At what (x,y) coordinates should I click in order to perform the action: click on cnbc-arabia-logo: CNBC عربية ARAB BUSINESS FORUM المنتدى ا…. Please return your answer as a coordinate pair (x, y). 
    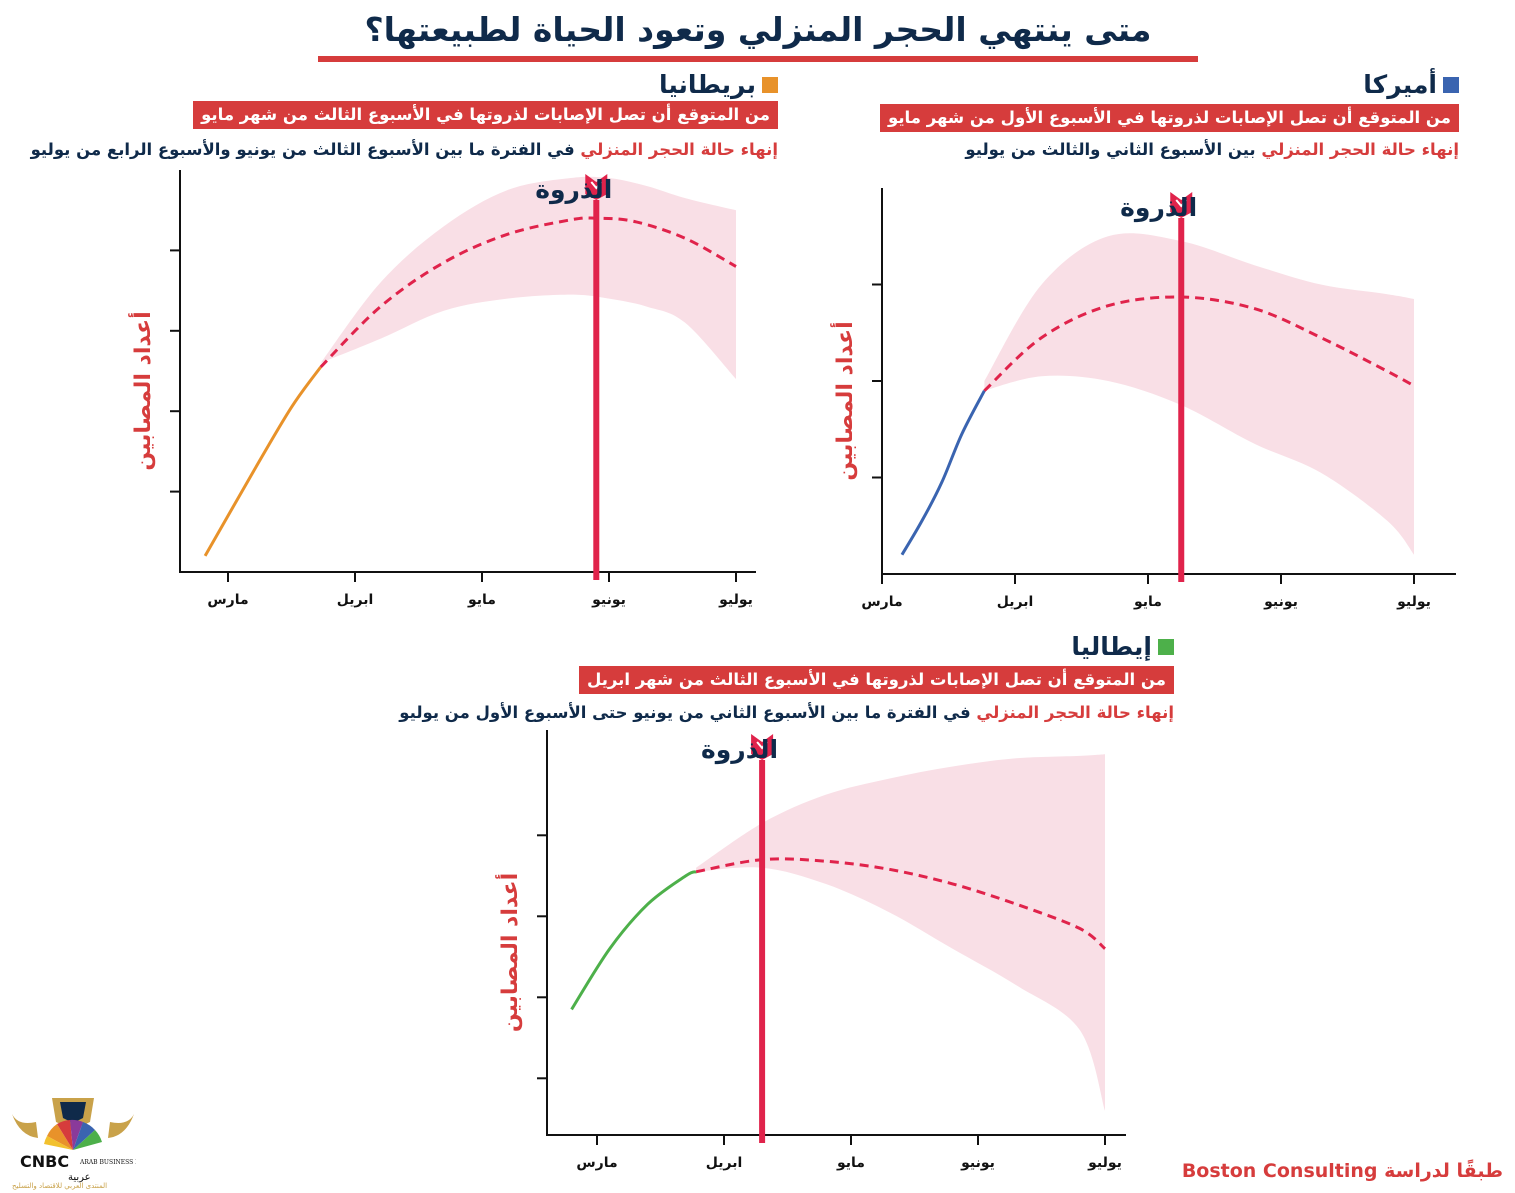
    Looking at the image, I should click on (74, 1144).